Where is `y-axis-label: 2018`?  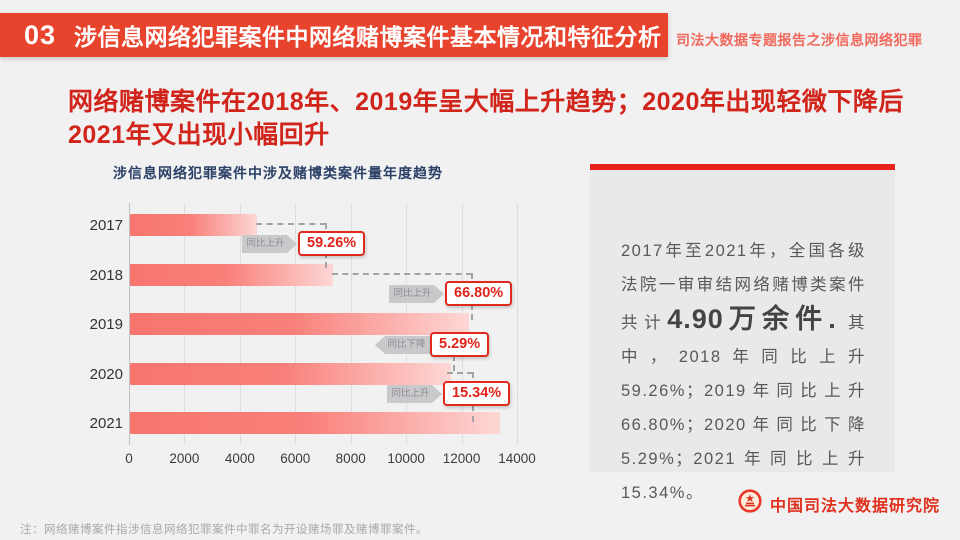 y-axis-label: 2018 is located at coordinates (106, 275).